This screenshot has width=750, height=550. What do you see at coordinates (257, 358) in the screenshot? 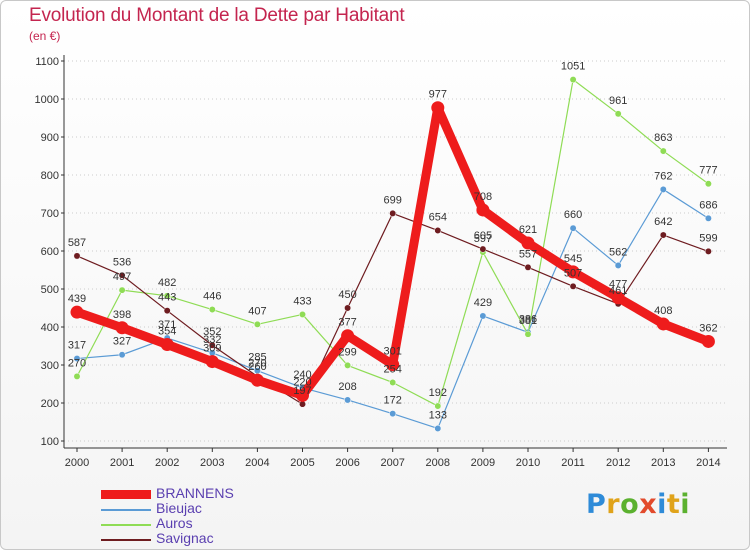
I see `data-label-bieujac: 285` at bounding box center [257, 358].